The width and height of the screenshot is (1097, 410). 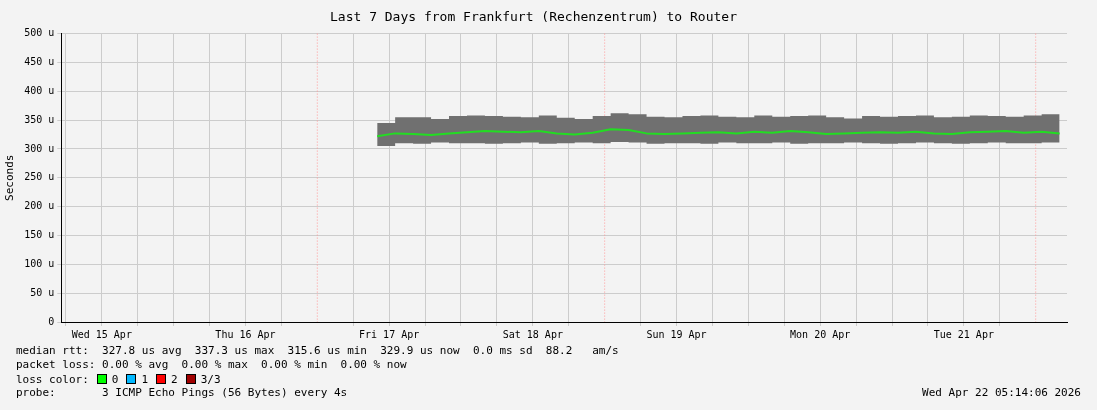 I want to click on y-tick-label: 500 u, so click(x=39, y=33).